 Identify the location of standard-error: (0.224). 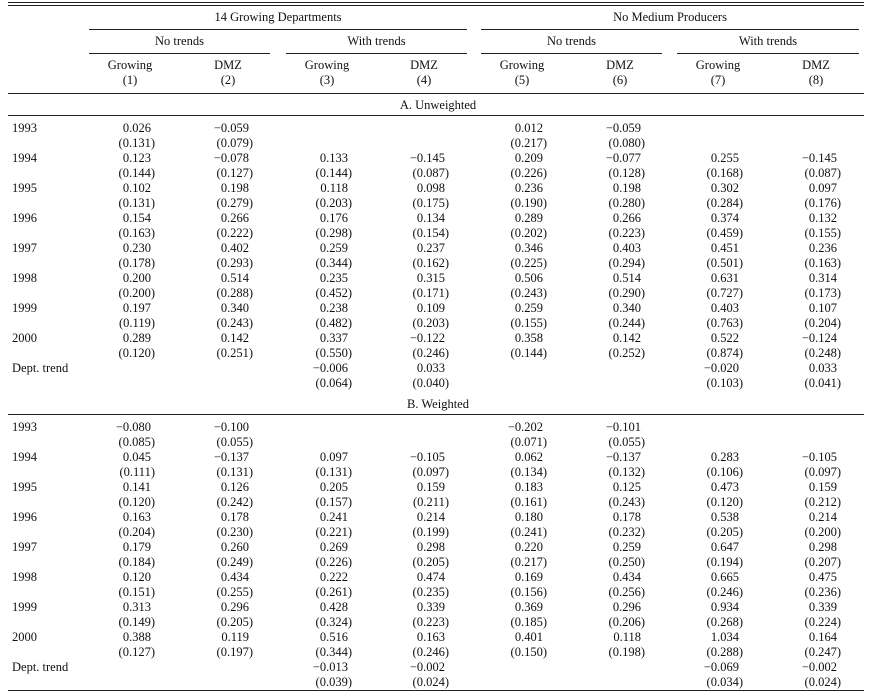
(822, 622).